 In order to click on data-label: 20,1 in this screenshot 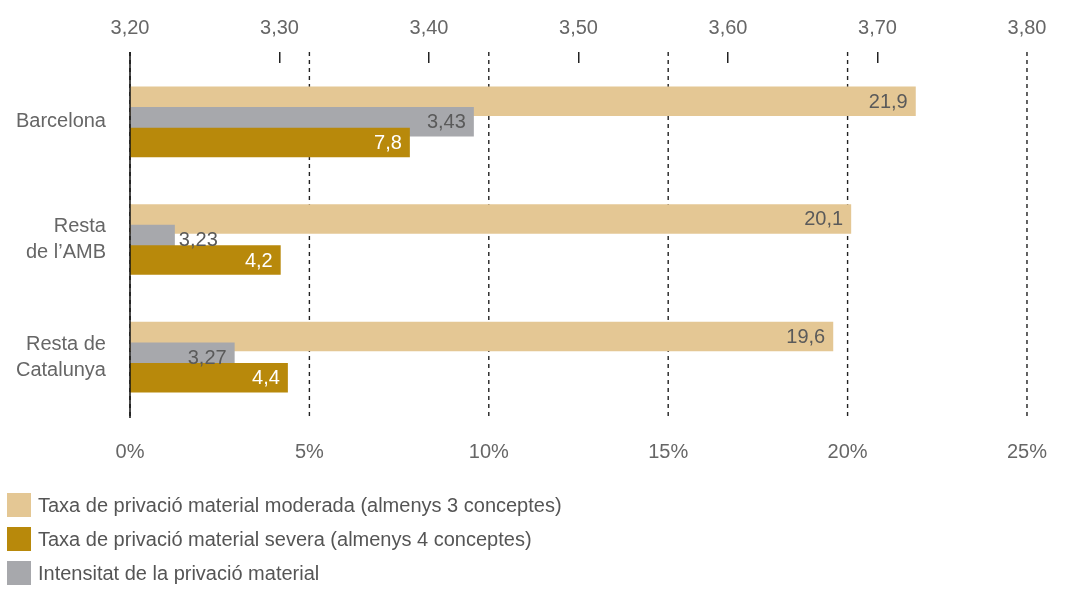, I will do `click(824, 218)`.